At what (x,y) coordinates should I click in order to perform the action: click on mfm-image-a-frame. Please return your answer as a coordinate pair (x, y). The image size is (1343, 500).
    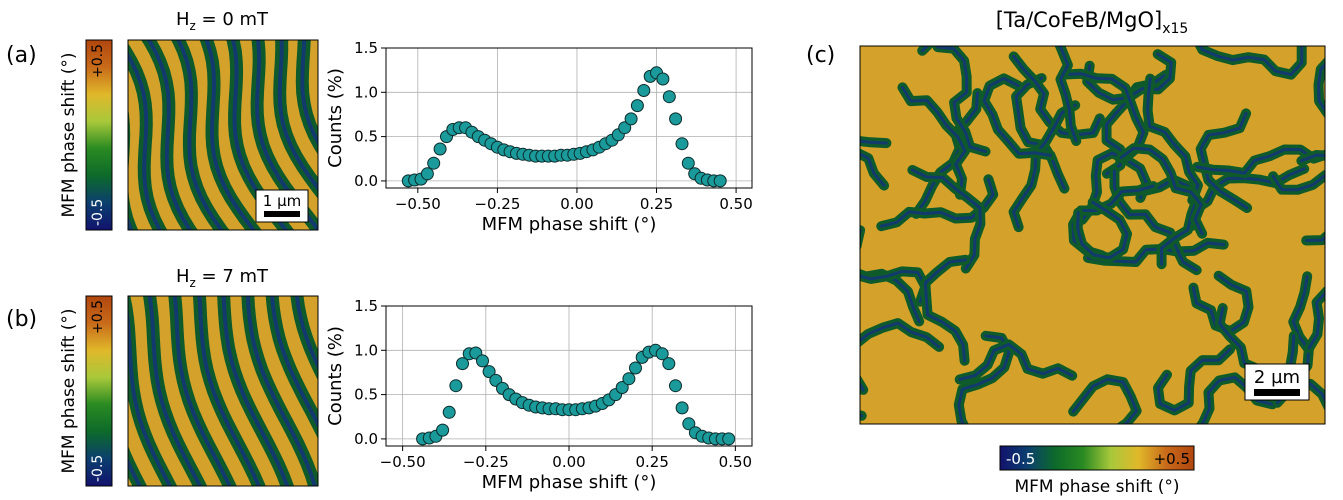
    Looking at the image, I should click on (223, 135).